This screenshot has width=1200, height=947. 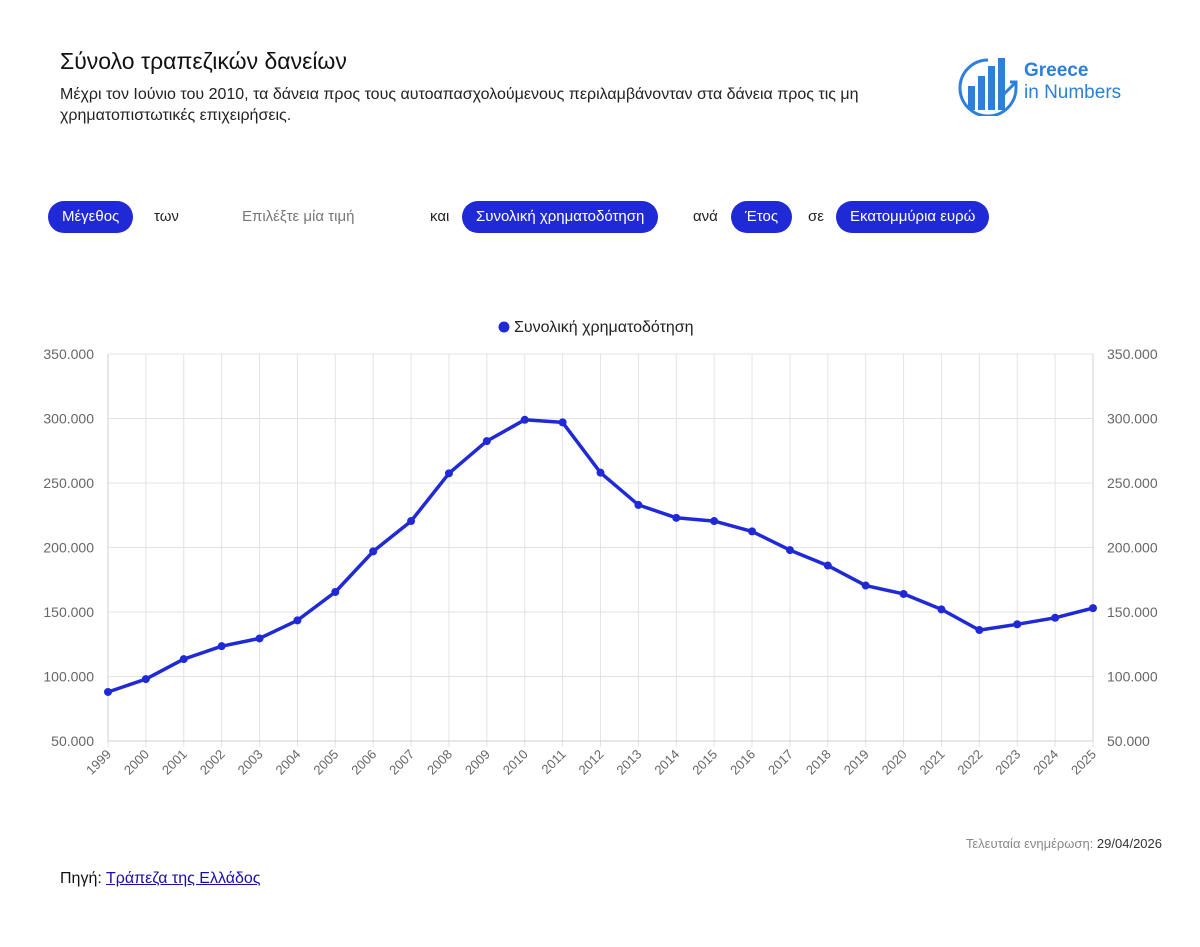 I want to click on x-tick-label: 2013, so click(x=628, y=762).